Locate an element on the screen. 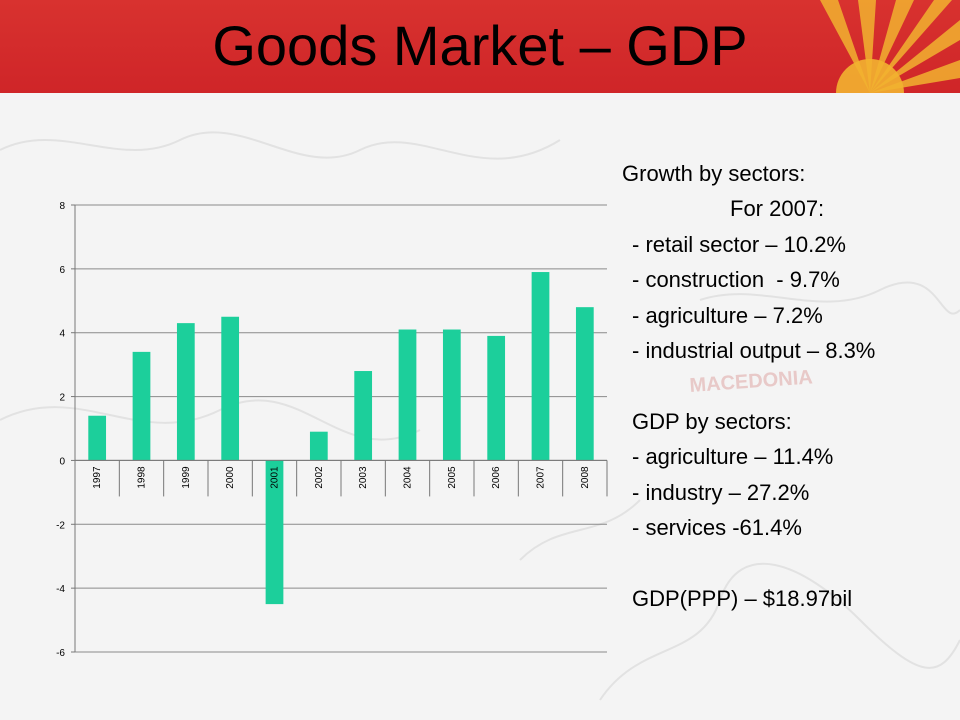 The width and height of the screenshot is (960, 720). x-tick-label: 2008 is located at coordinates (585, 477).